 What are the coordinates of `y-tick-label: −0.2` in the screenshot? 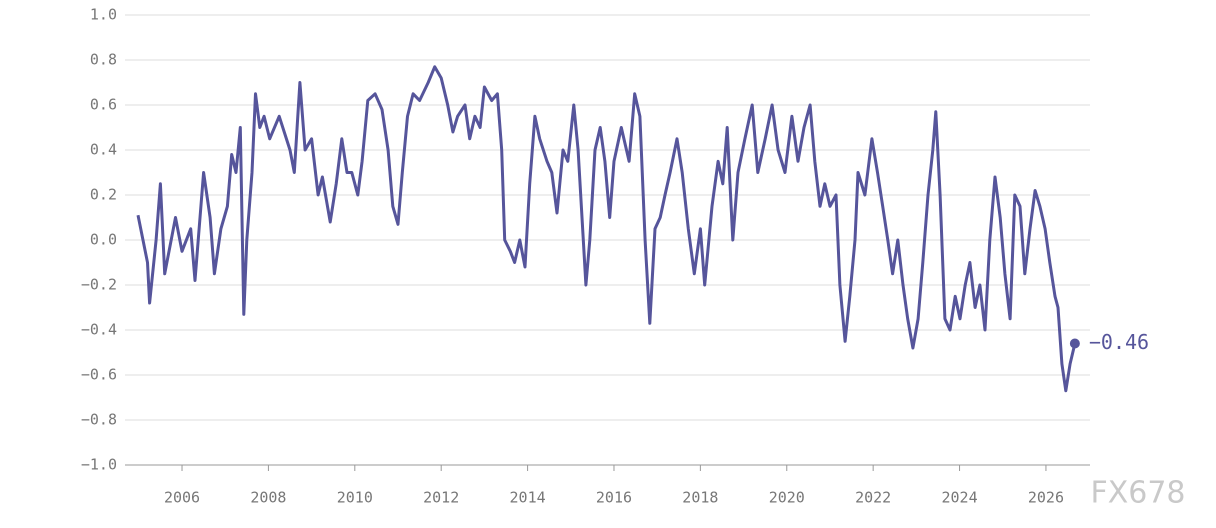 It's located at (99, 285).